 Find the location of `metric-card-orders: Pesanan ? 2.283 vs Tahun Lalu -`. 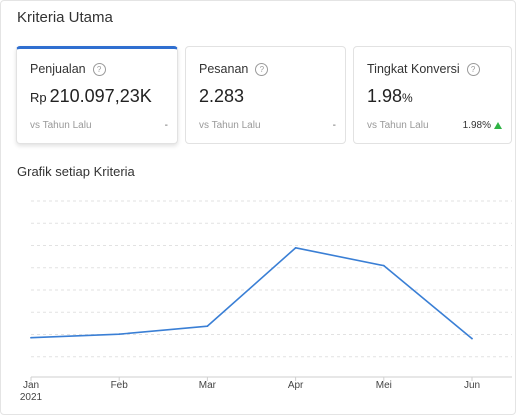

metric-card-orders: Pesanan ? 2.283 vs Tahun Lalu - is located at coordinates (265, 95).